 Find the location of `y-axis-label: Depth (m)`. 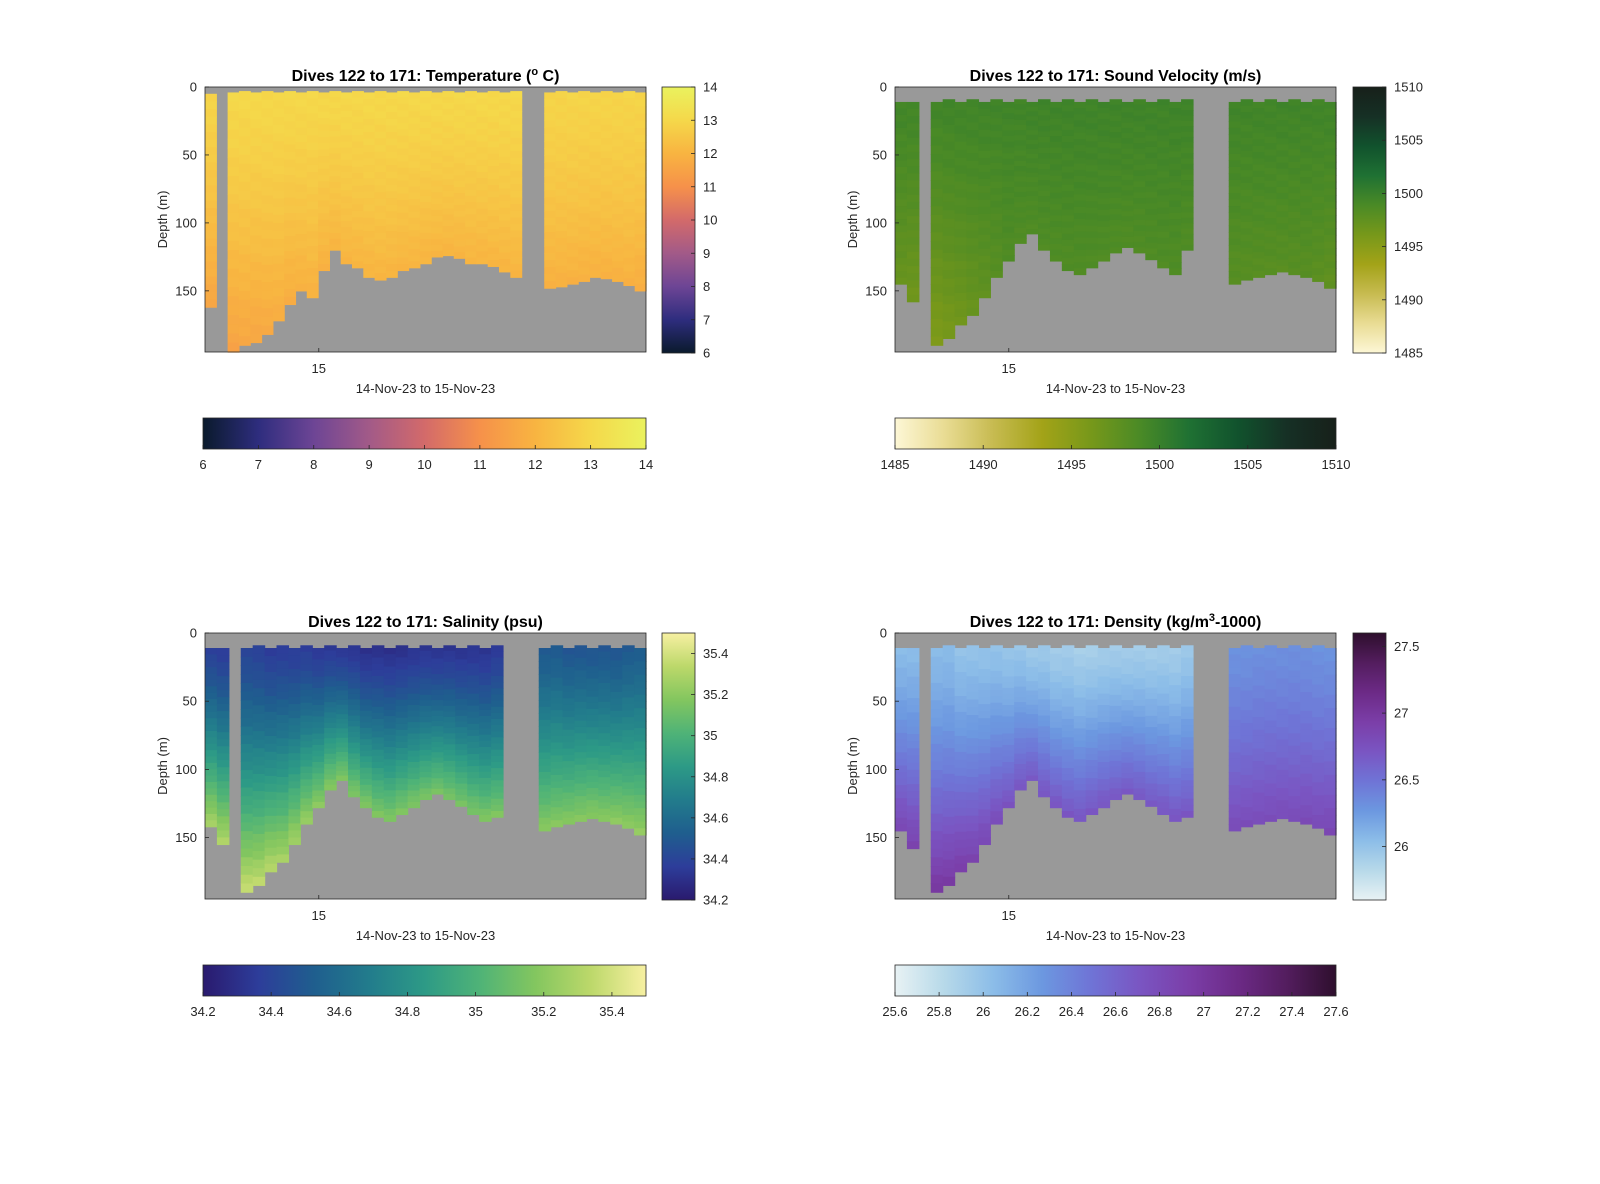

y-axis-label: Depth (m) is located at coordinates (162, 766).